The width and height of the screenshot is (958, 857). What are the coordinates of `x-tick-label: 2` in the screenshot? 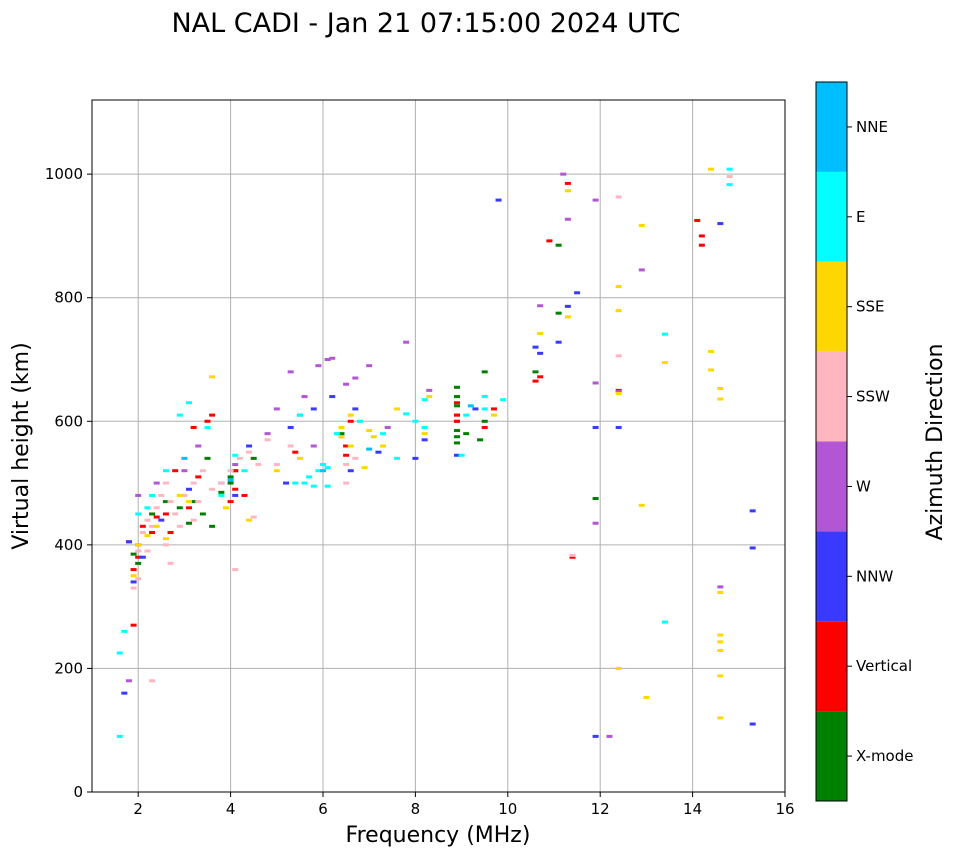 It's located at (138, 809).